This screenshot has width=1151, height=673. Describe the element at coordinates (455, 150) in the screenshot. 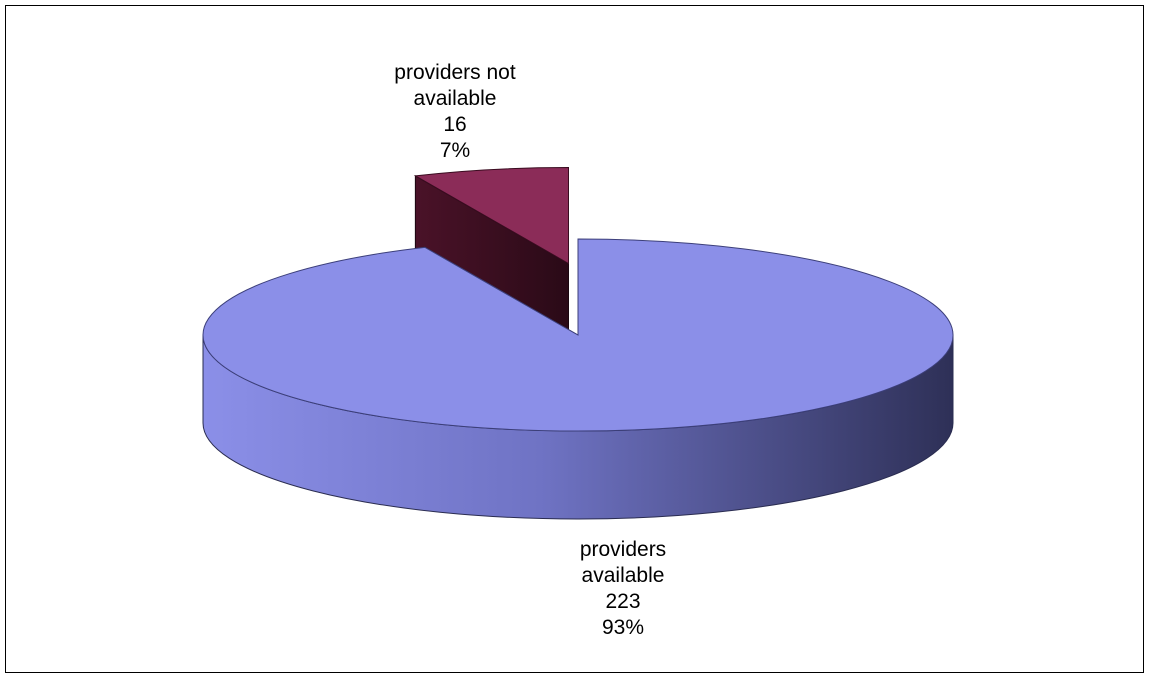

I see `slice-percent: 7%` at that location.